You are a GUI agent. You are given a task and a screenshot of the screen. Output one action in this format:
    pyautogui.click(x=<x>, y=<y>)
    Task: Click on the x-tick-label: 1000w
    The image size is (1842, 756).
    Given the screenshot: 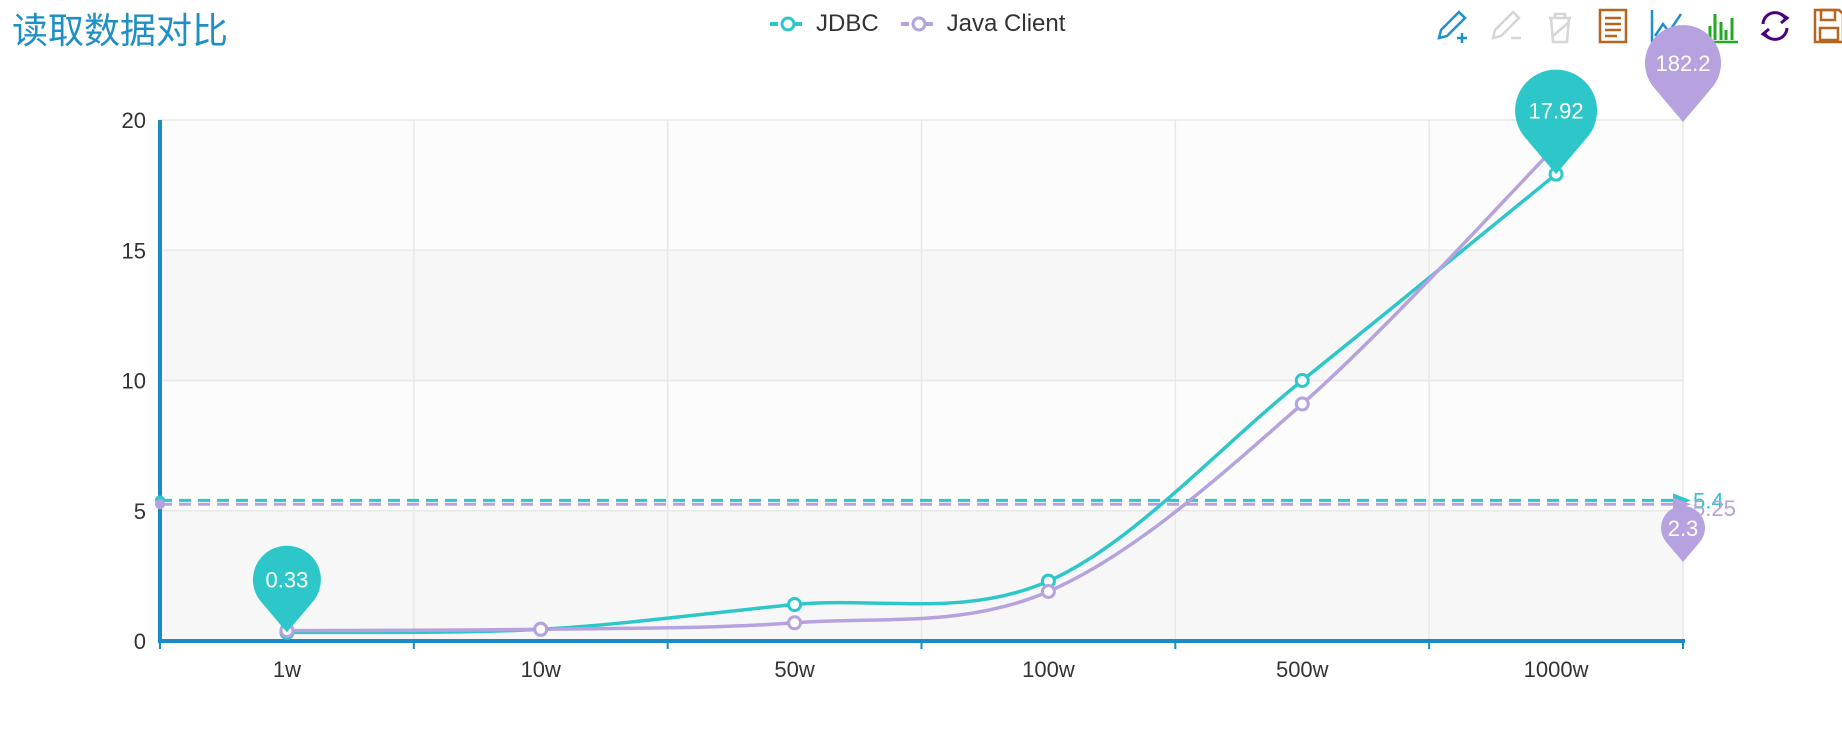 What is the action you would take?
    pyautogui.click(x=1556, y=669)
    